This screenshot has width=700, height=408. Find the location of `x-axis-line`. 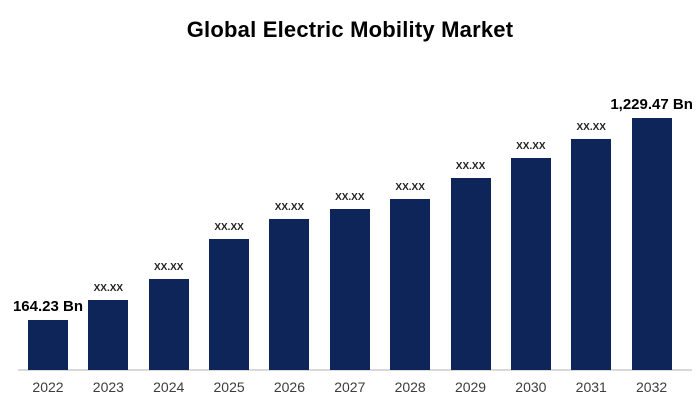

x-axis-line is located at coordinates (355, 370).